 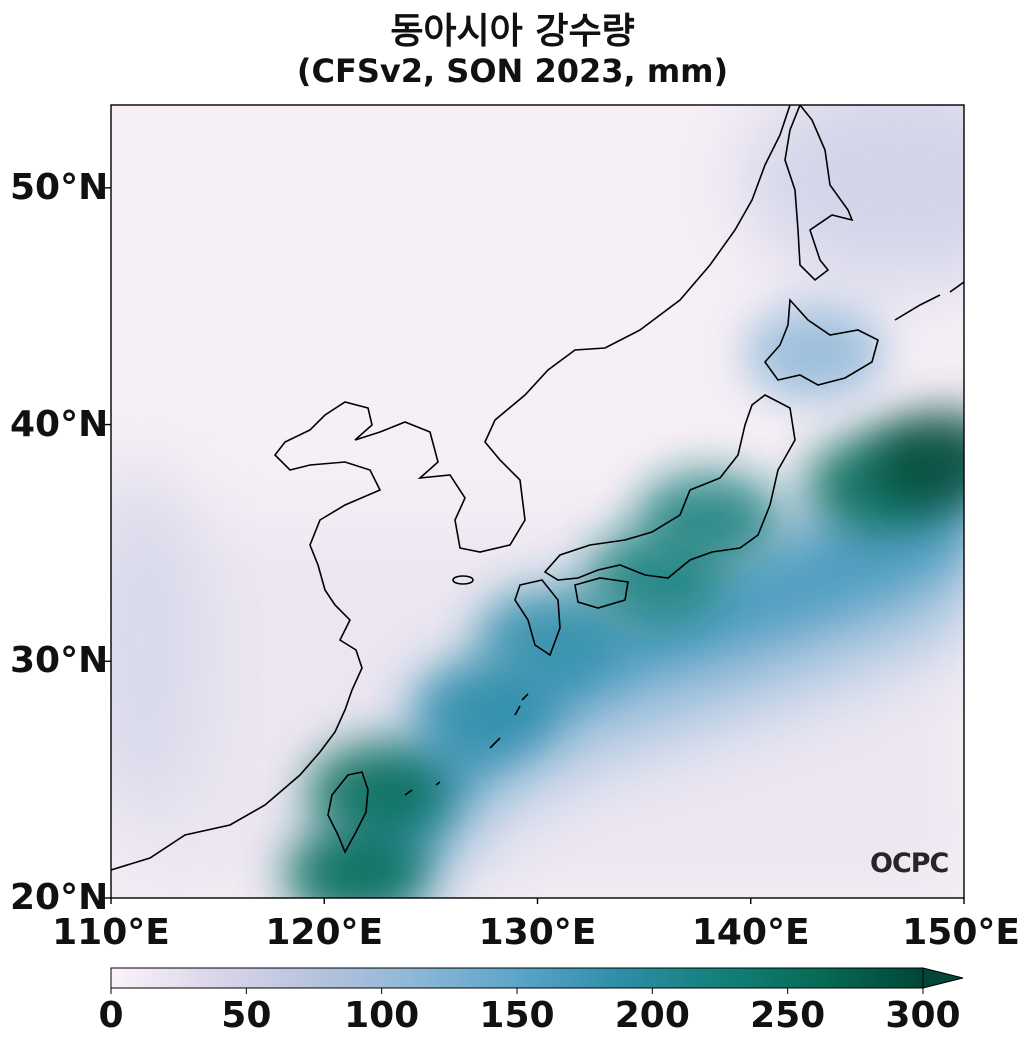 What do you see at coordinates (59, 897) in the screenshot?
I see `lat-tick-label: 20°N` at bounding box center [59, 897].